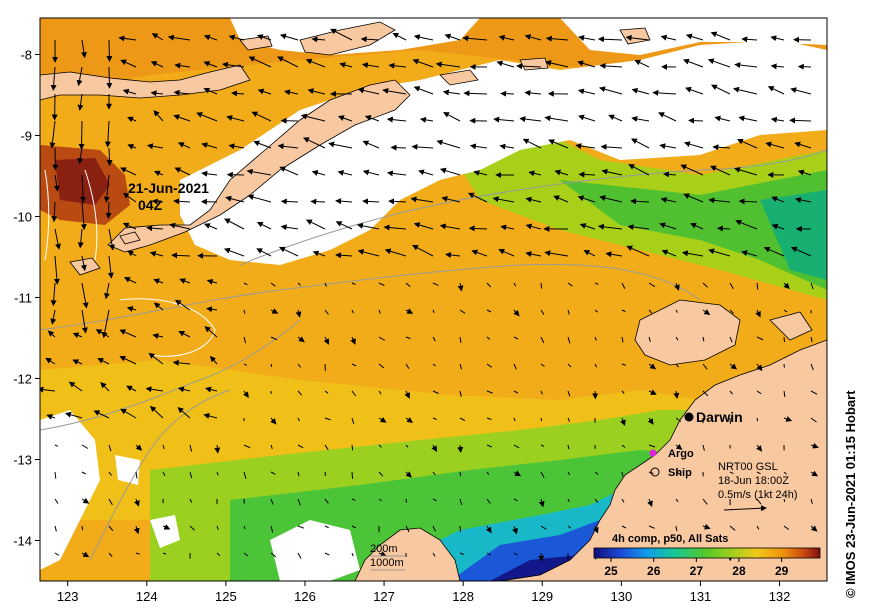 The image size is (869, 616). I want to click on current-time-label: 18-Jun 18:00Z, so click(753, 481).